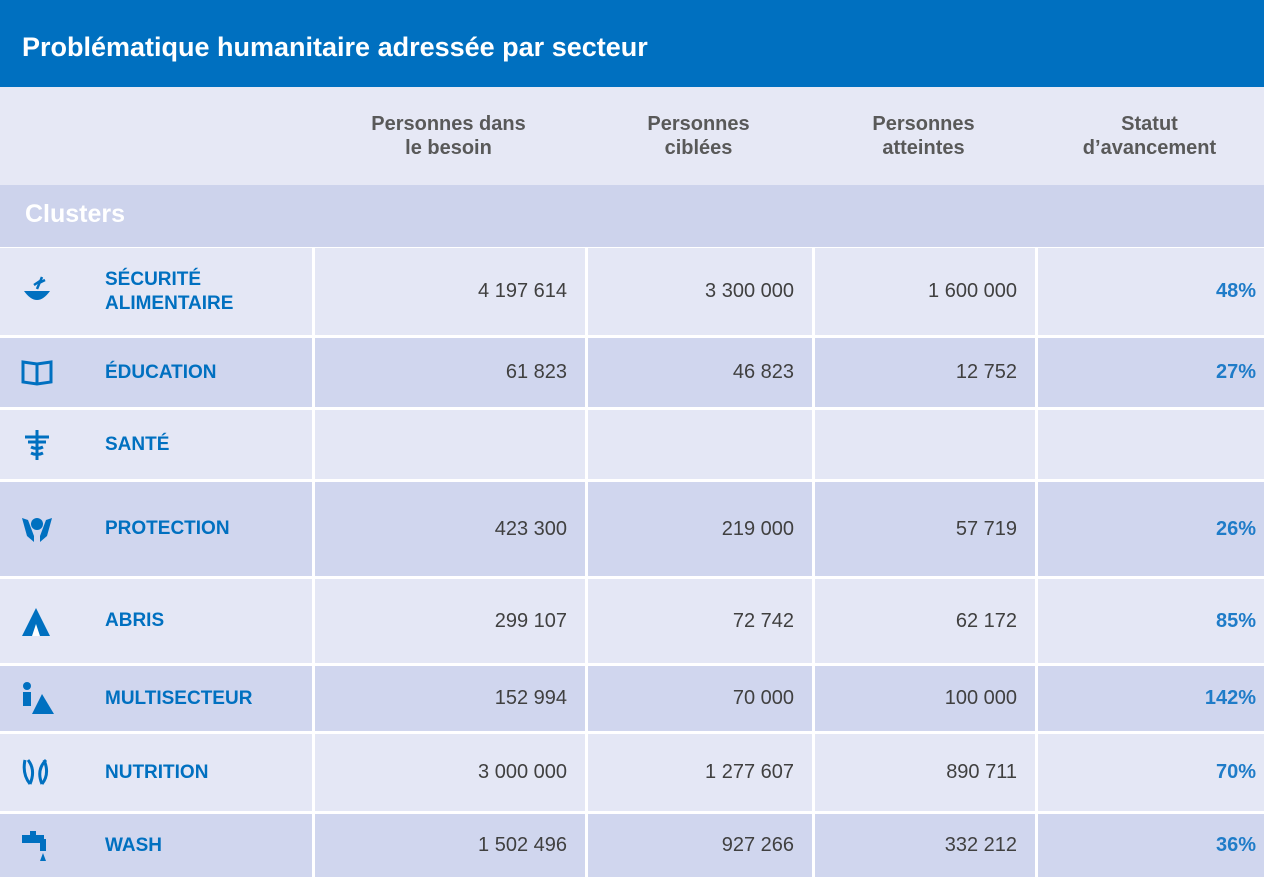 Image resolution: width=1264 pixels, height=883 pixels. What do you see at coordinates (923, 148) in the screenshot?
I see `text-line: atteintes` at bounding box center [923, 148].